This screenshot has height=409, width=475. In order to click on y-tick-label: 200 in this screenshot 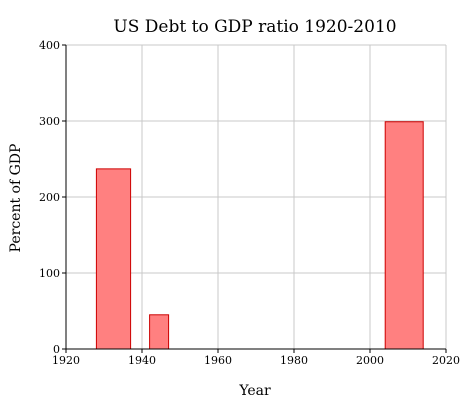, I will do `click(49, 197)`.